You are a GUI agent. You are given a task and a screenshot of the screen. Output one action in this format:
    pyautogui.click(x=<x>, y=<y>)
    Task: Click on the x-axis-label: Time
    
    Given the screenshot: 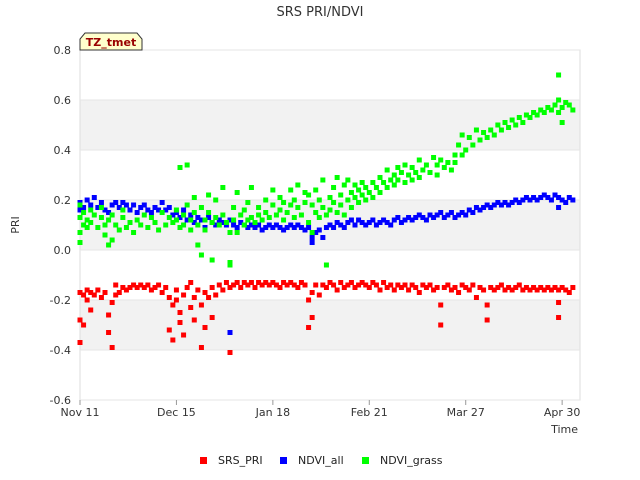 What is the action you would take?
    pyautogui.click(x=564, y=429)
    